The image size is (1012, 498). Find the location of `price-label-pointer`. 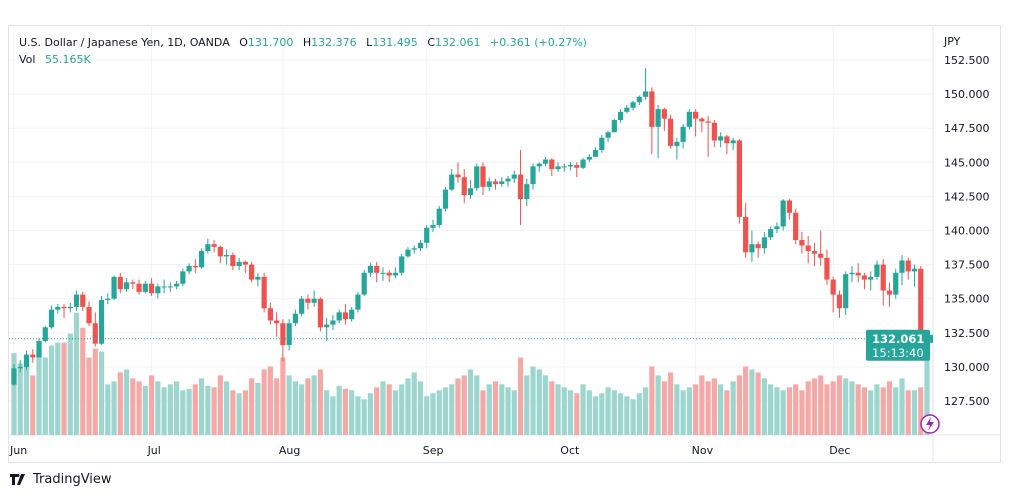

price-label-pointer is located at coordinates (931, 338).